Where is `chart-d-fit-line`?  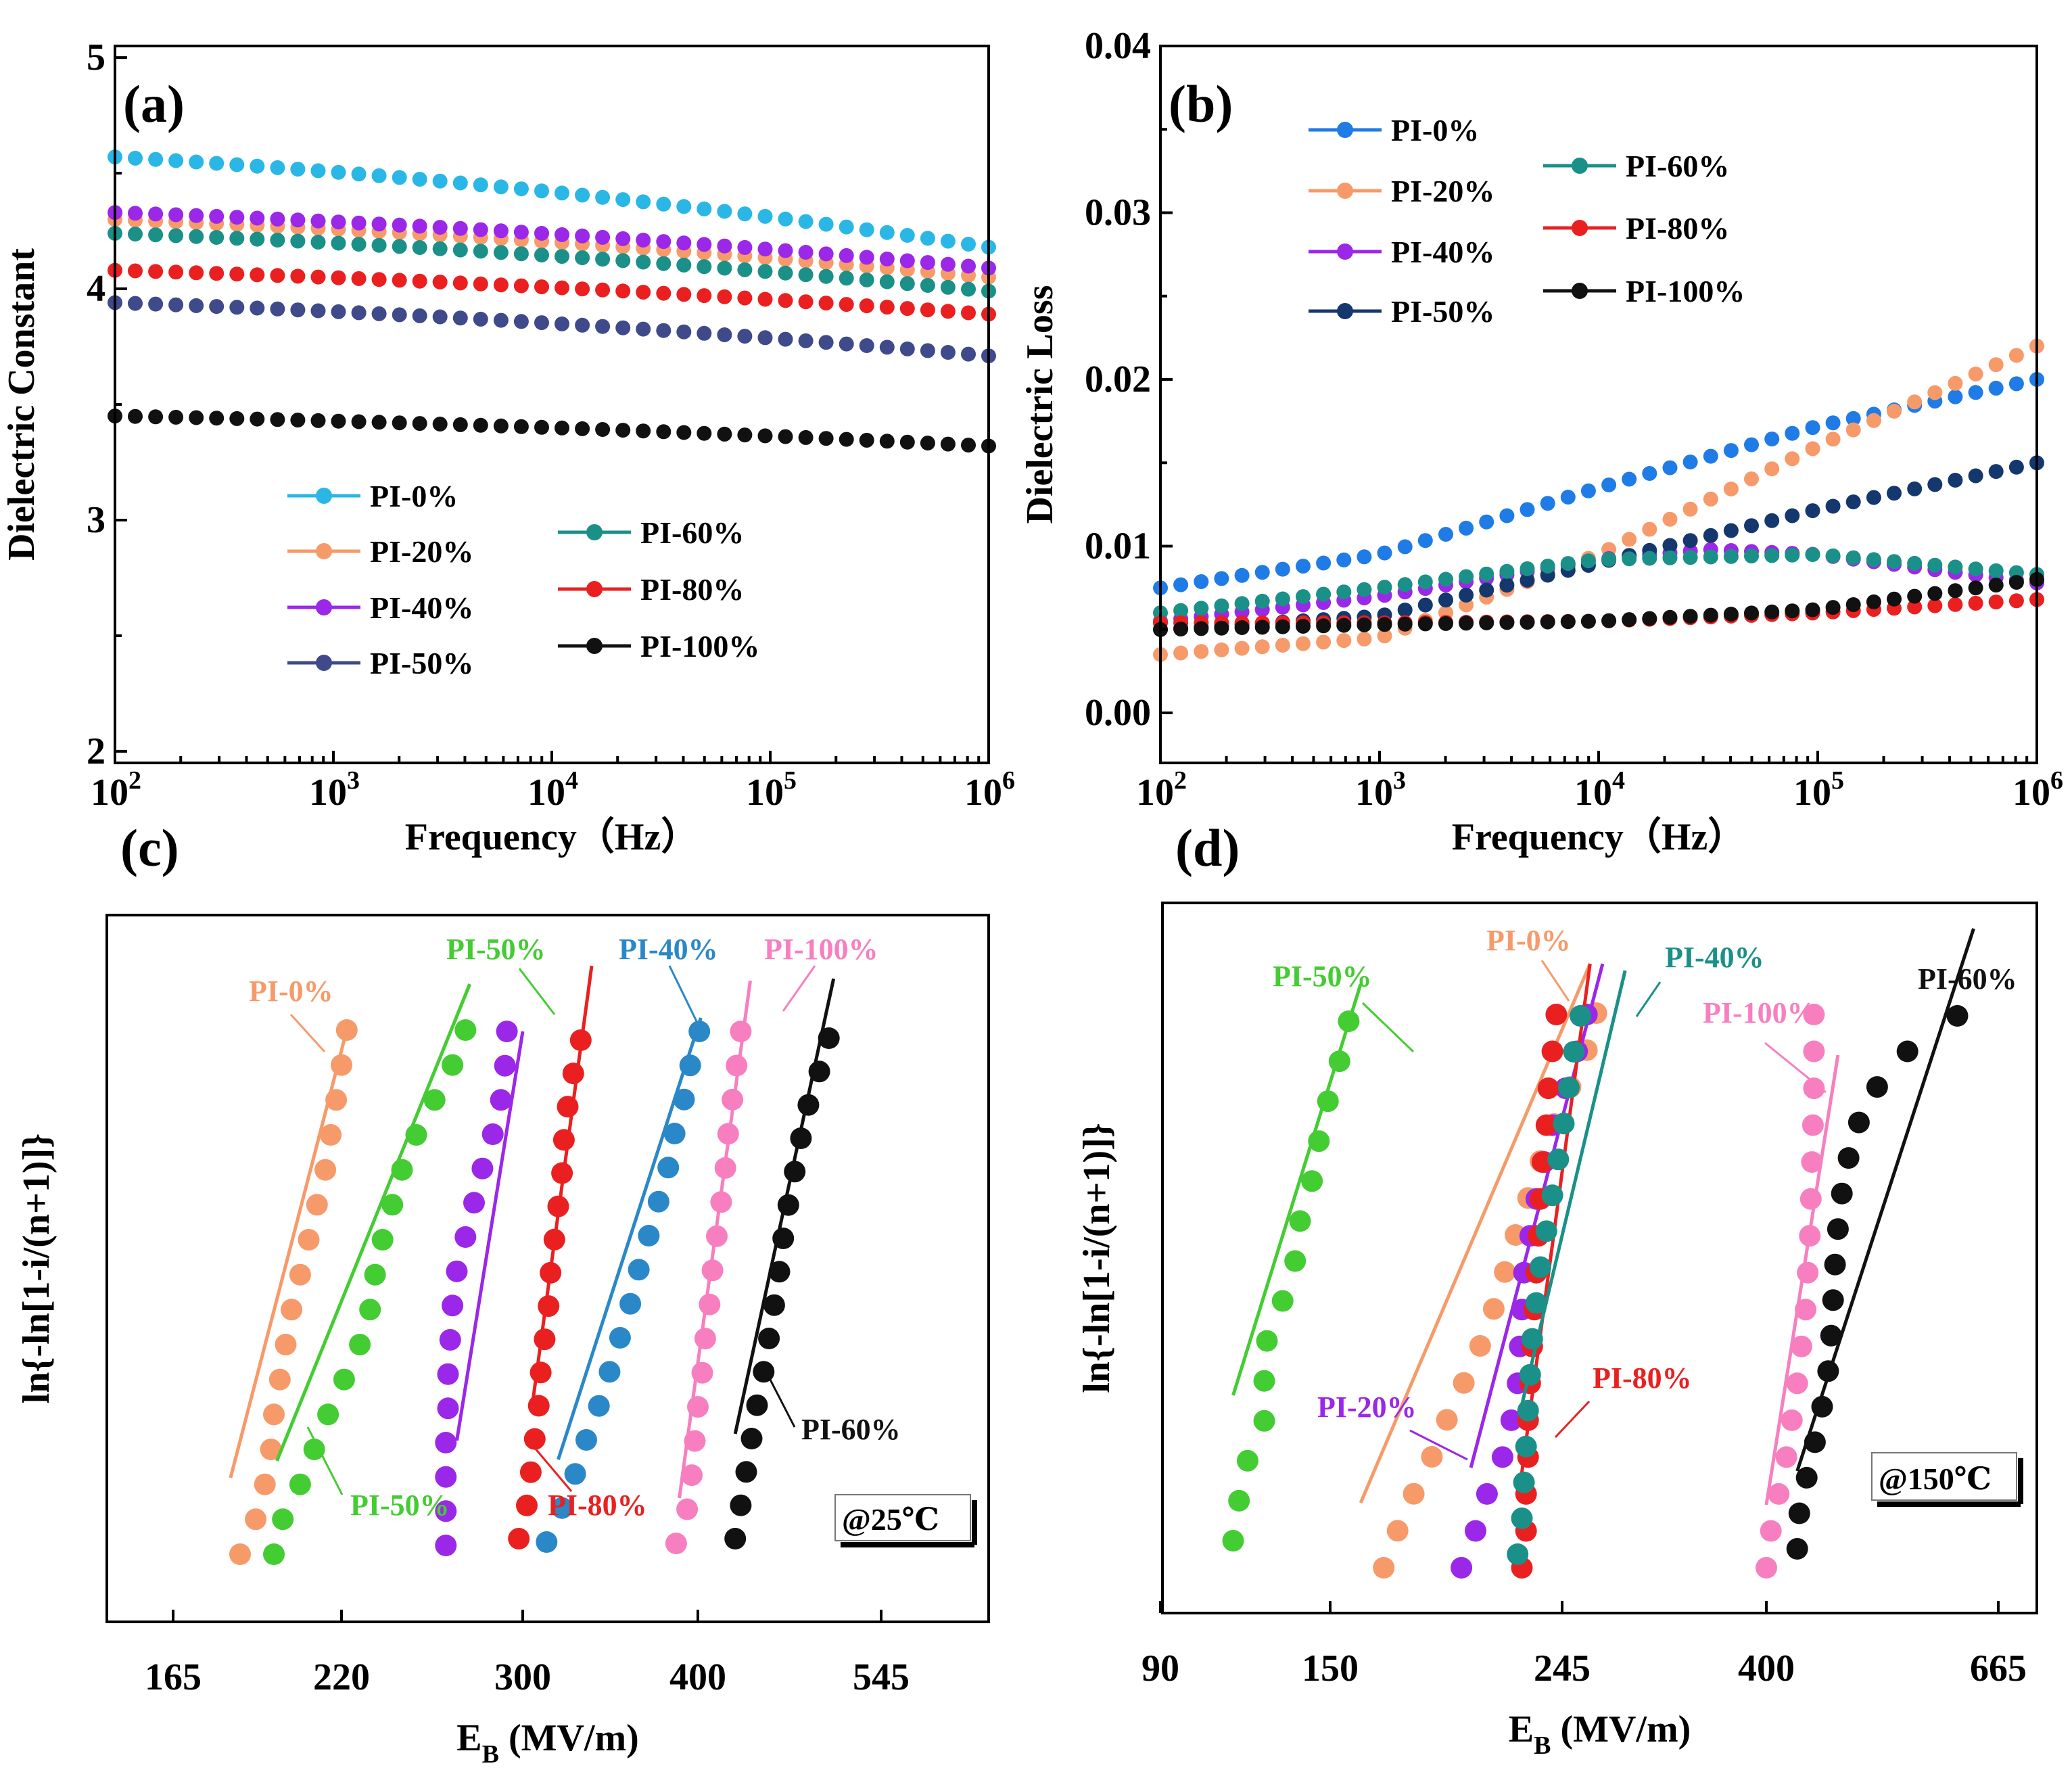 chart-d-fit-line is located at coordinates (1537, 1215).